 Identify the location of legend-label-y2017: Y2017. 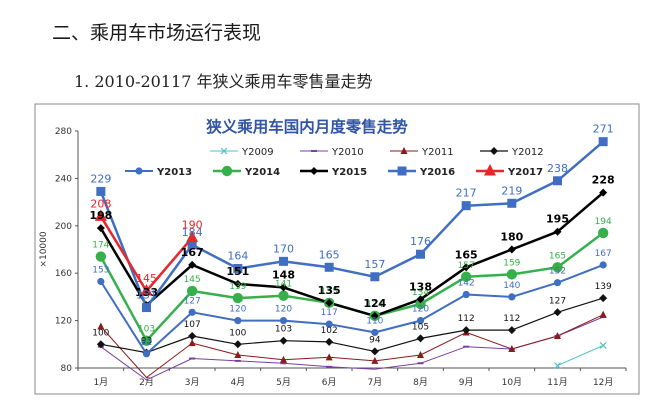
(525, 172).